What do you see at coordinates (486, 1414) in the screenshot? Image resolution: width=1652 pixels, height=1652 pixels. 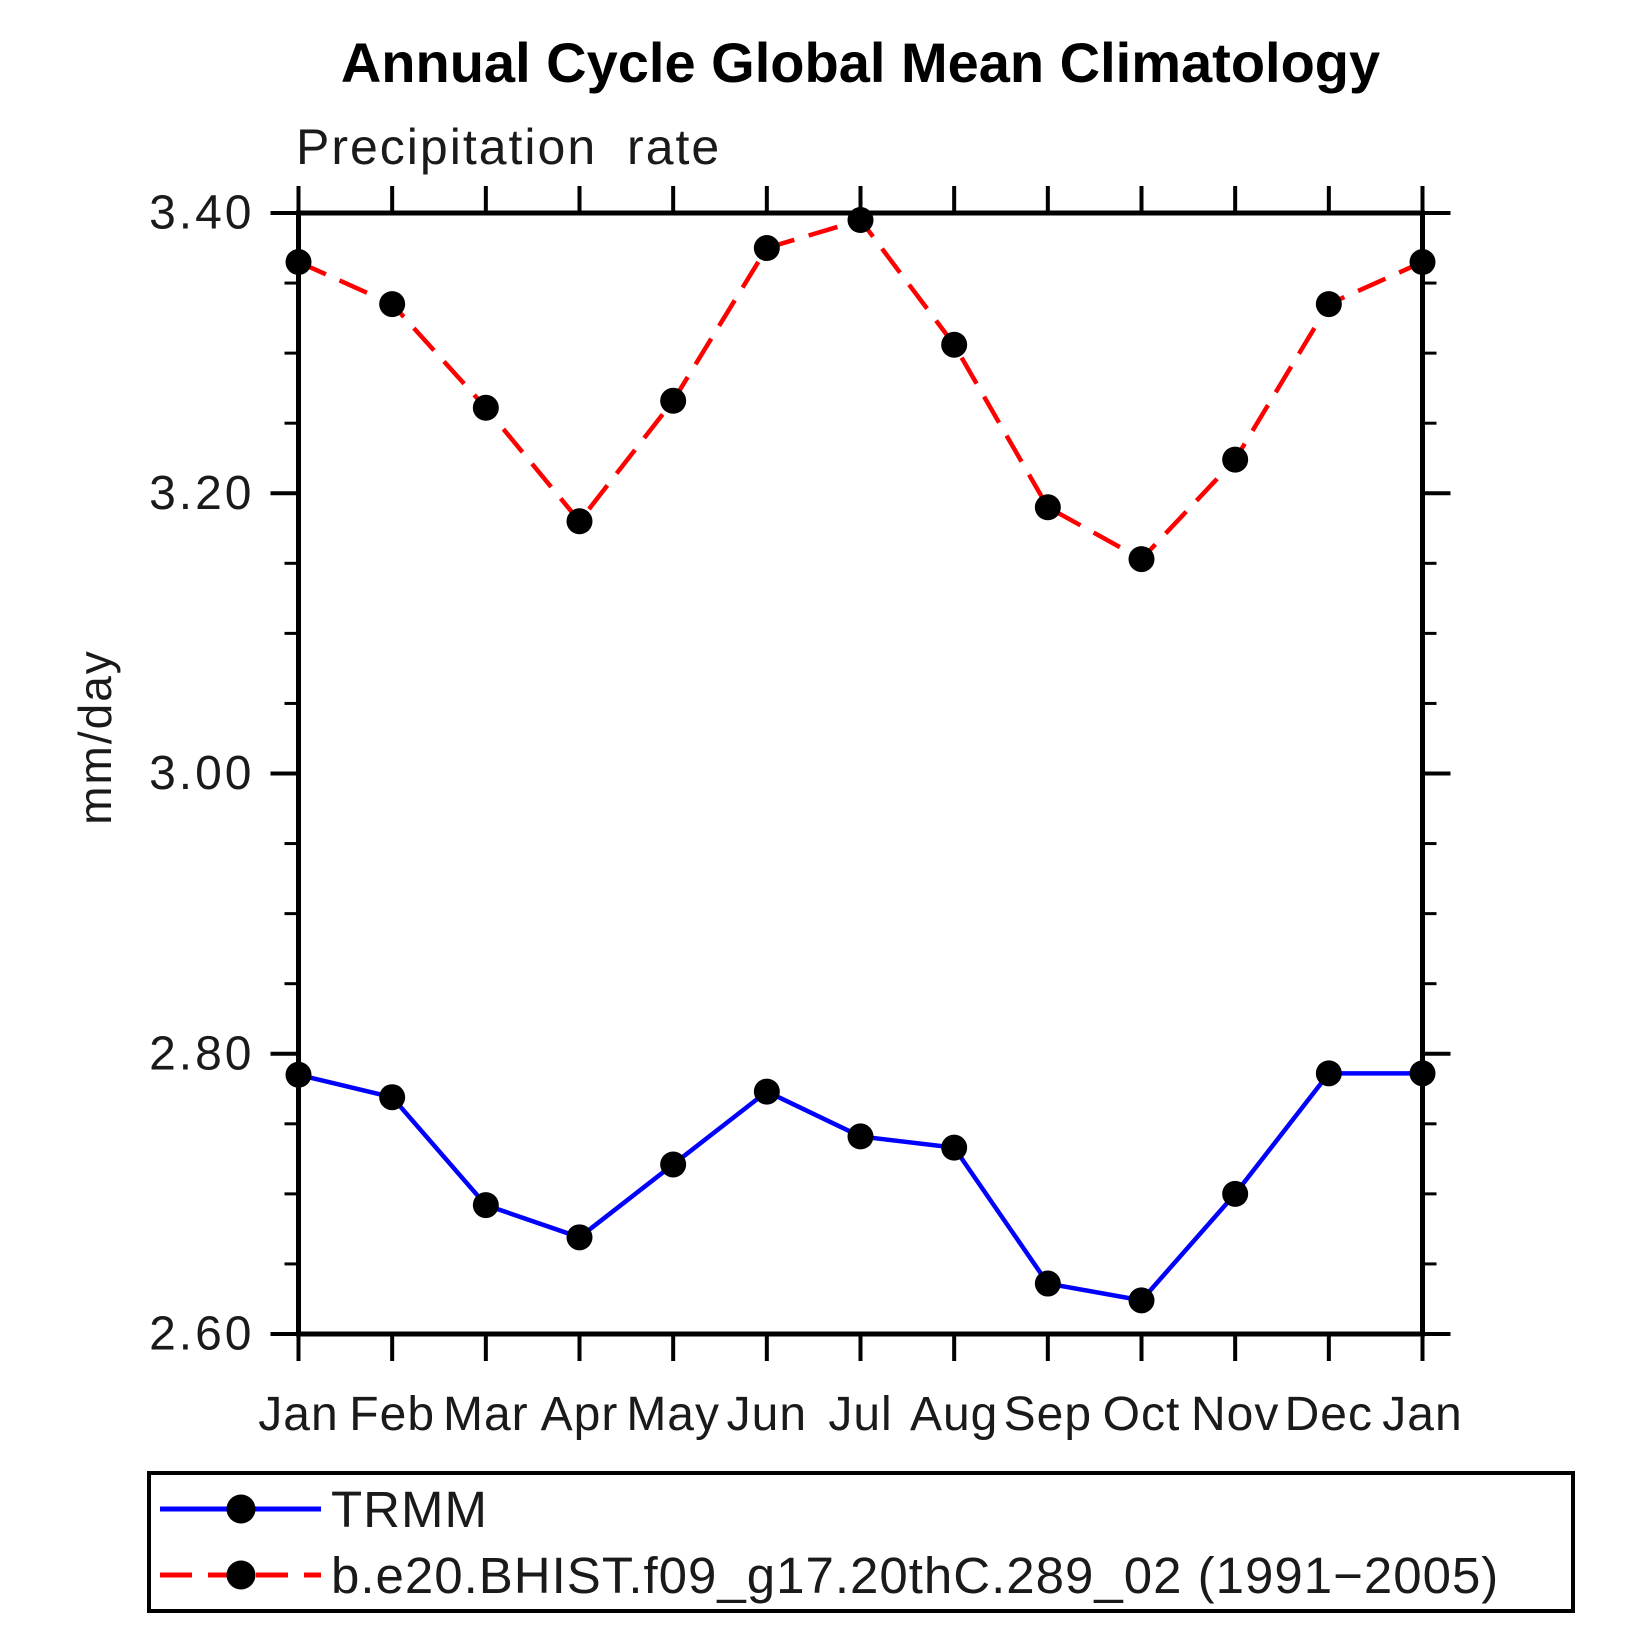 I see `x-tick-label: Mar` at bounding box center [486, 1414].